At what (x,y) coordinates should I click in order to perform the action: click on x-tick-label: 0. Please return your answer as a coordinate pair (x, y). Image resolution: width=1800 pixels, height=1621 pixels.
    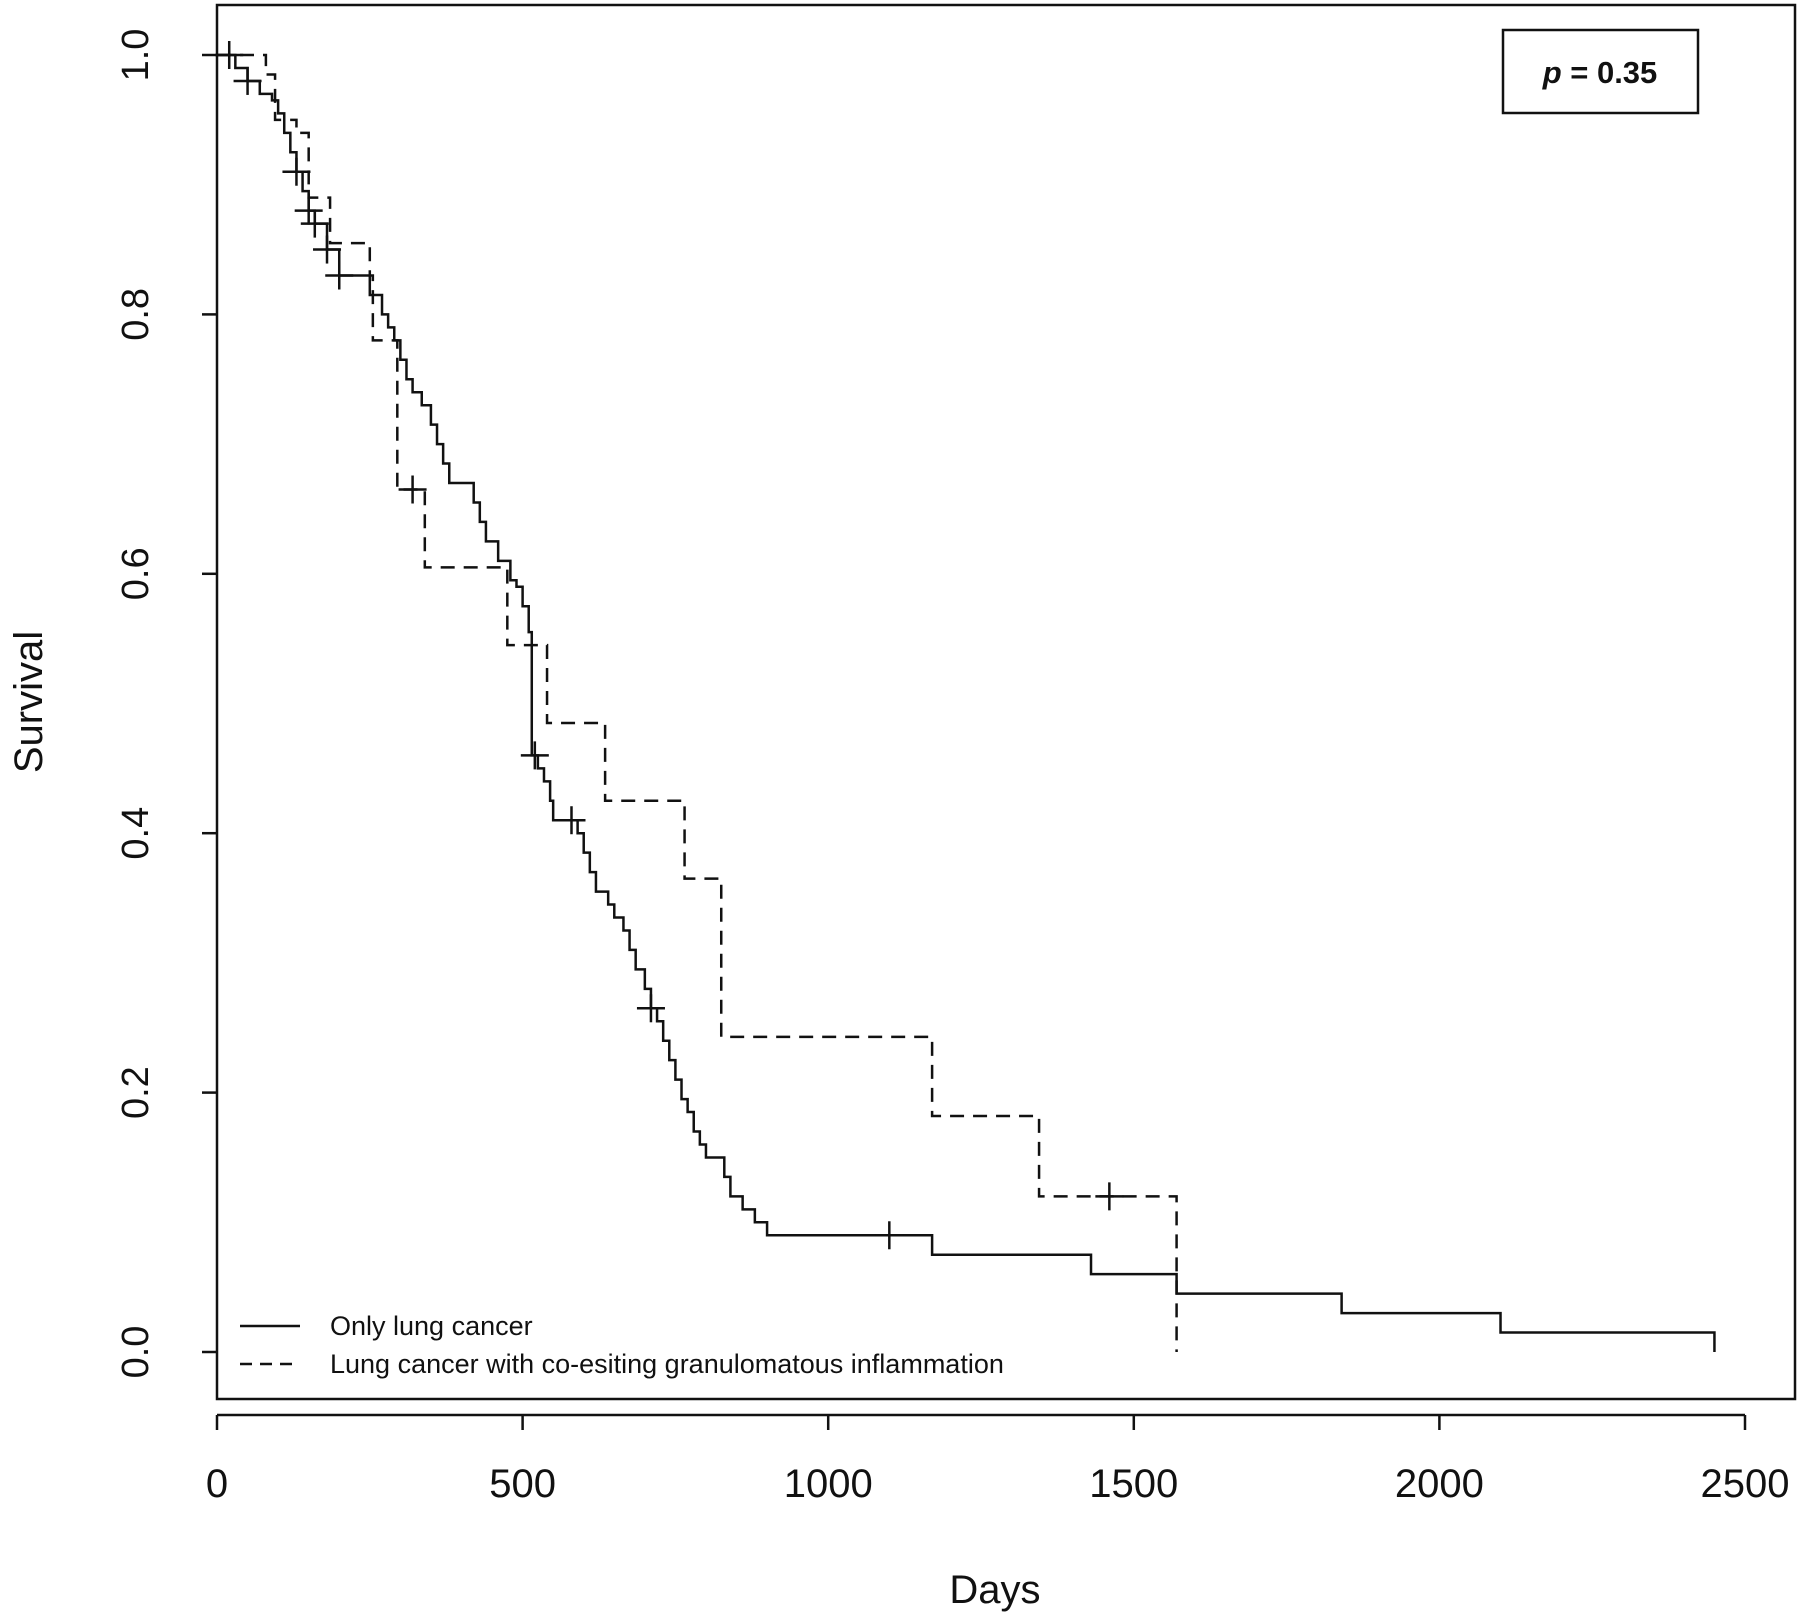
    Looking at the image, I should click on (217, 1484).